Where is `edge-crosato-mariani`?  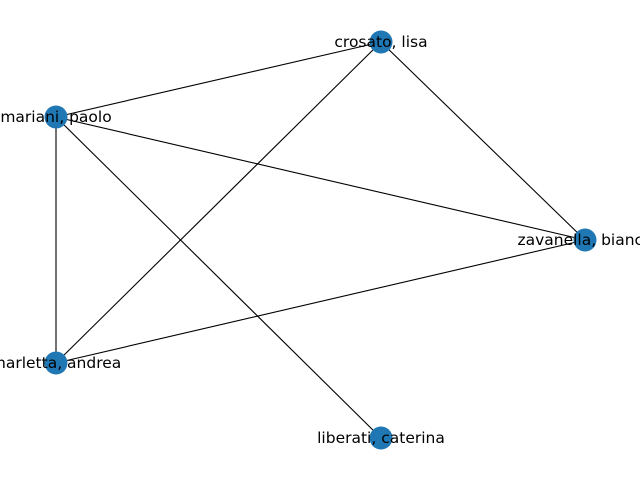
edge-crosato-mariani is located at coordinates (218, 79).